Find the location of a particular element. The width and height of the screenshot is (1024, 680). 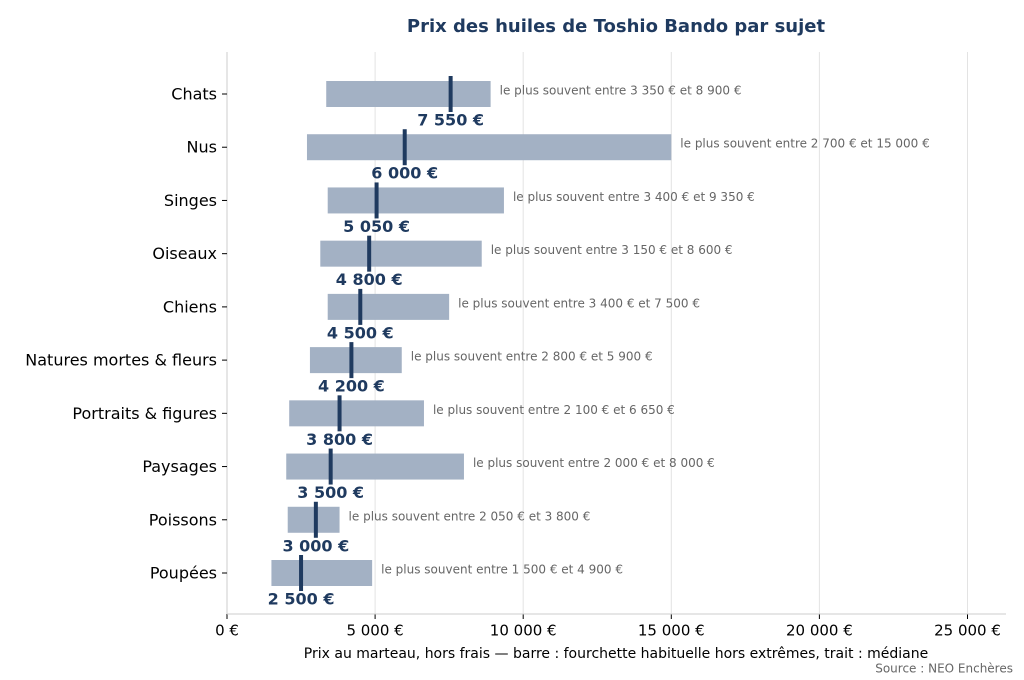

median-label: 5 050 € is located at coordinates (376, 226).